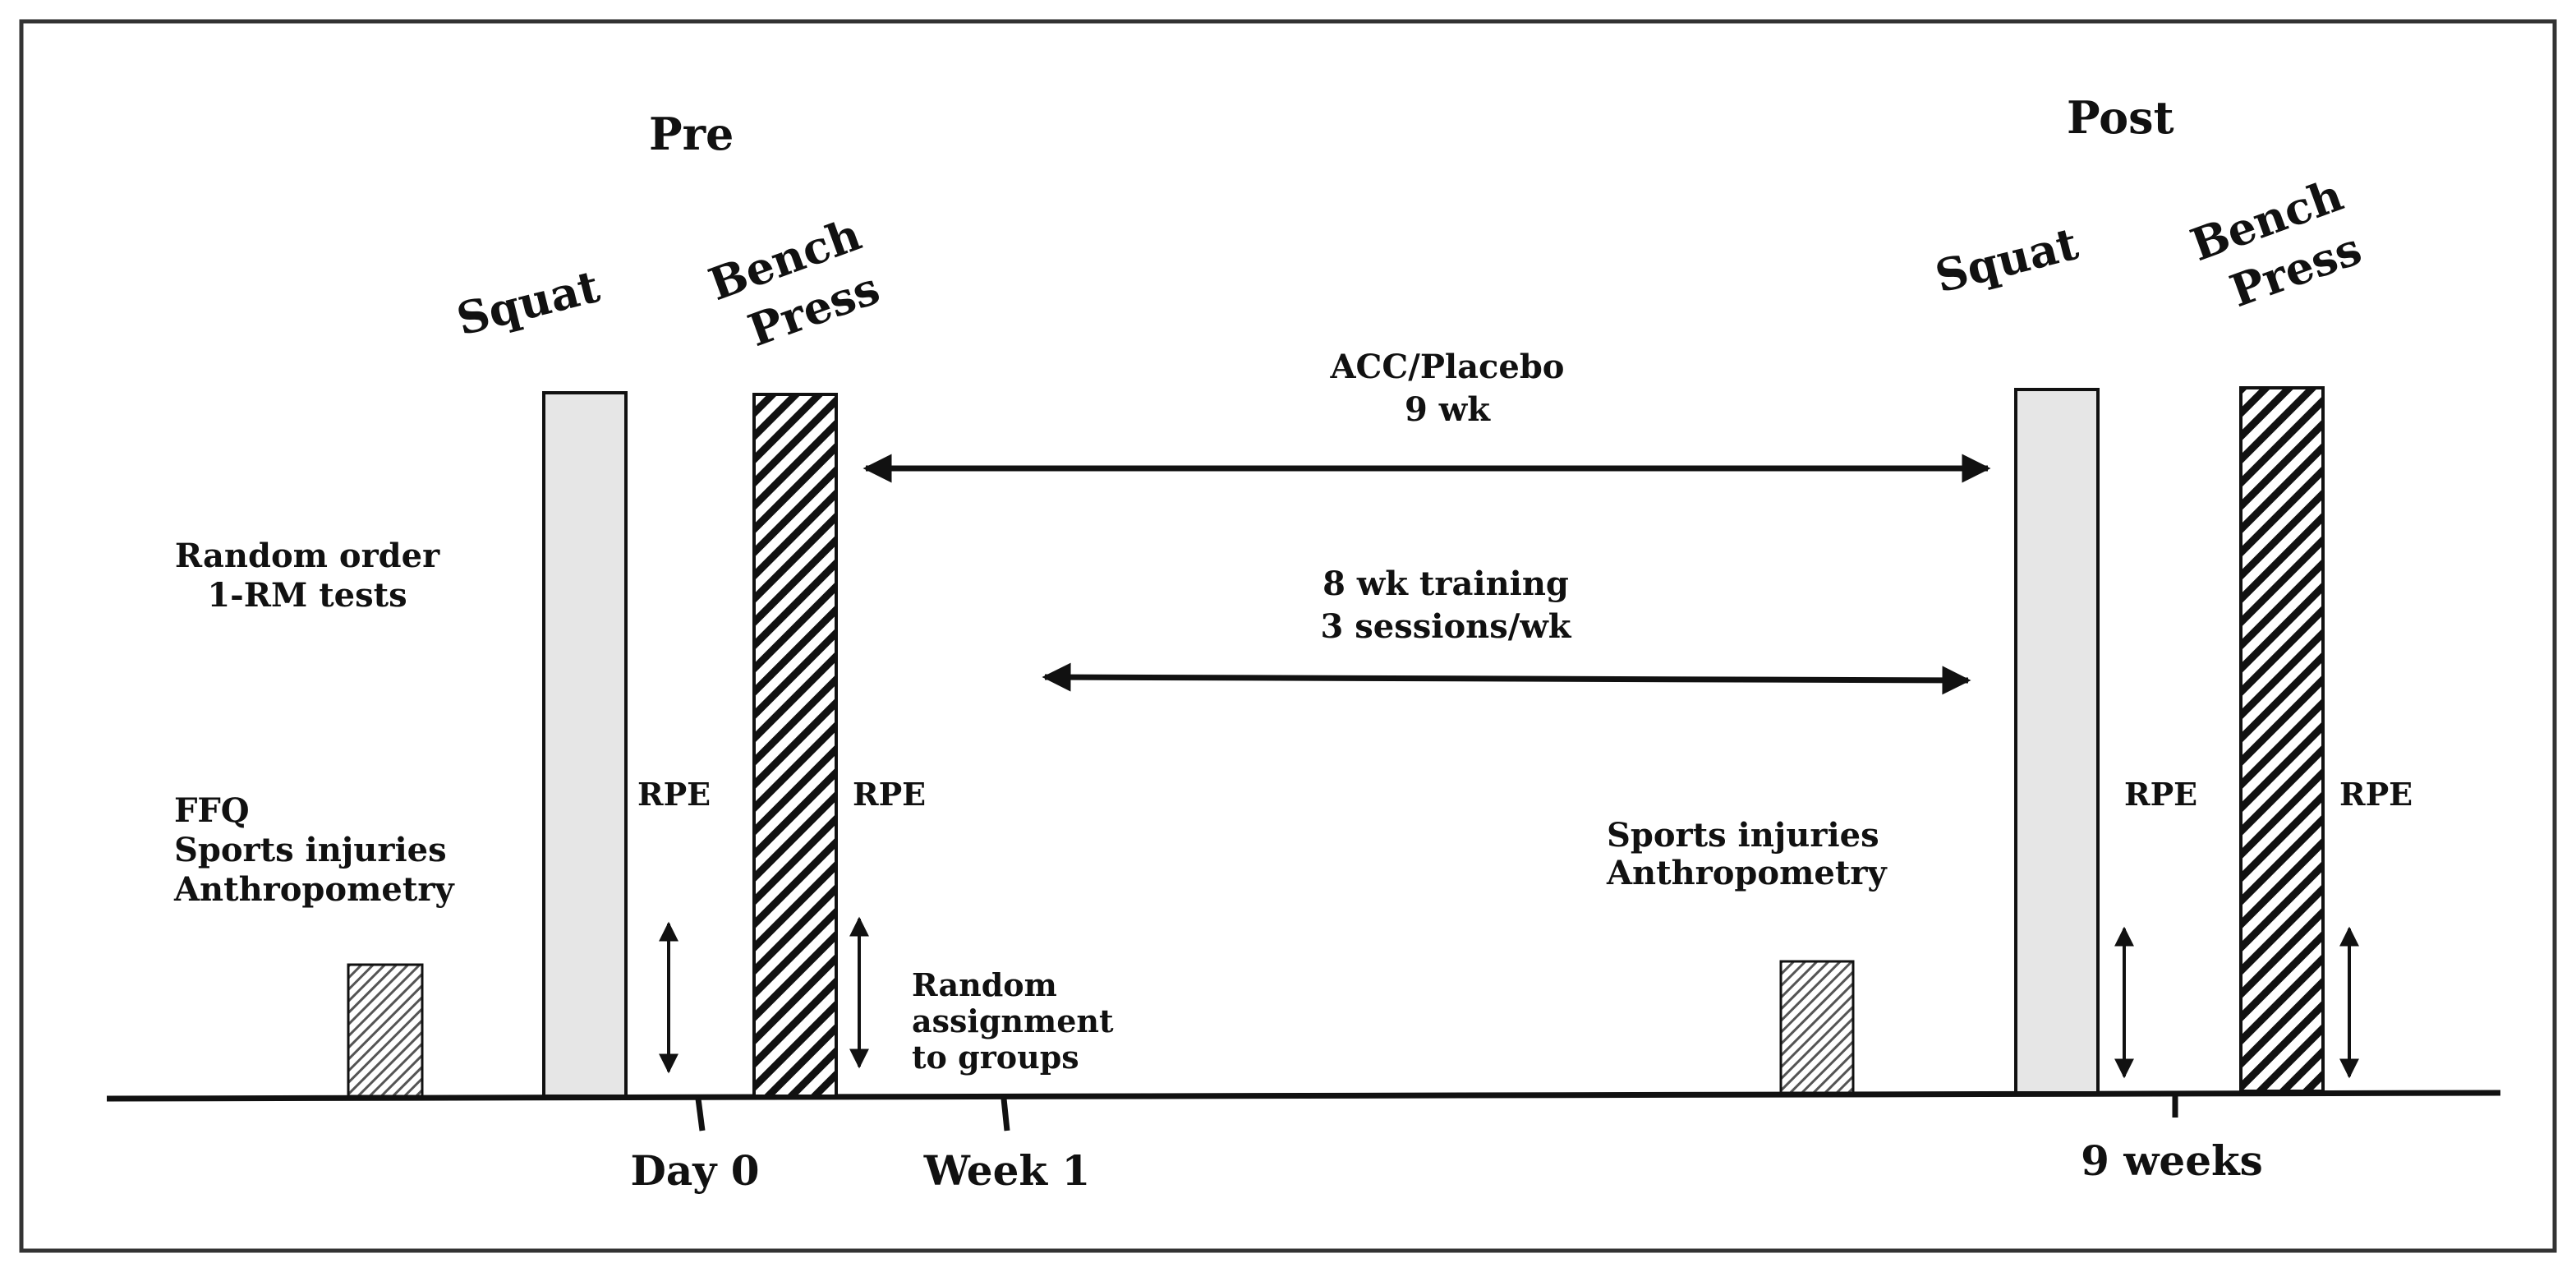  Describe the element at coordinates (1817, 1028) in the screenshot. I see `post-assessment-block` at that location.